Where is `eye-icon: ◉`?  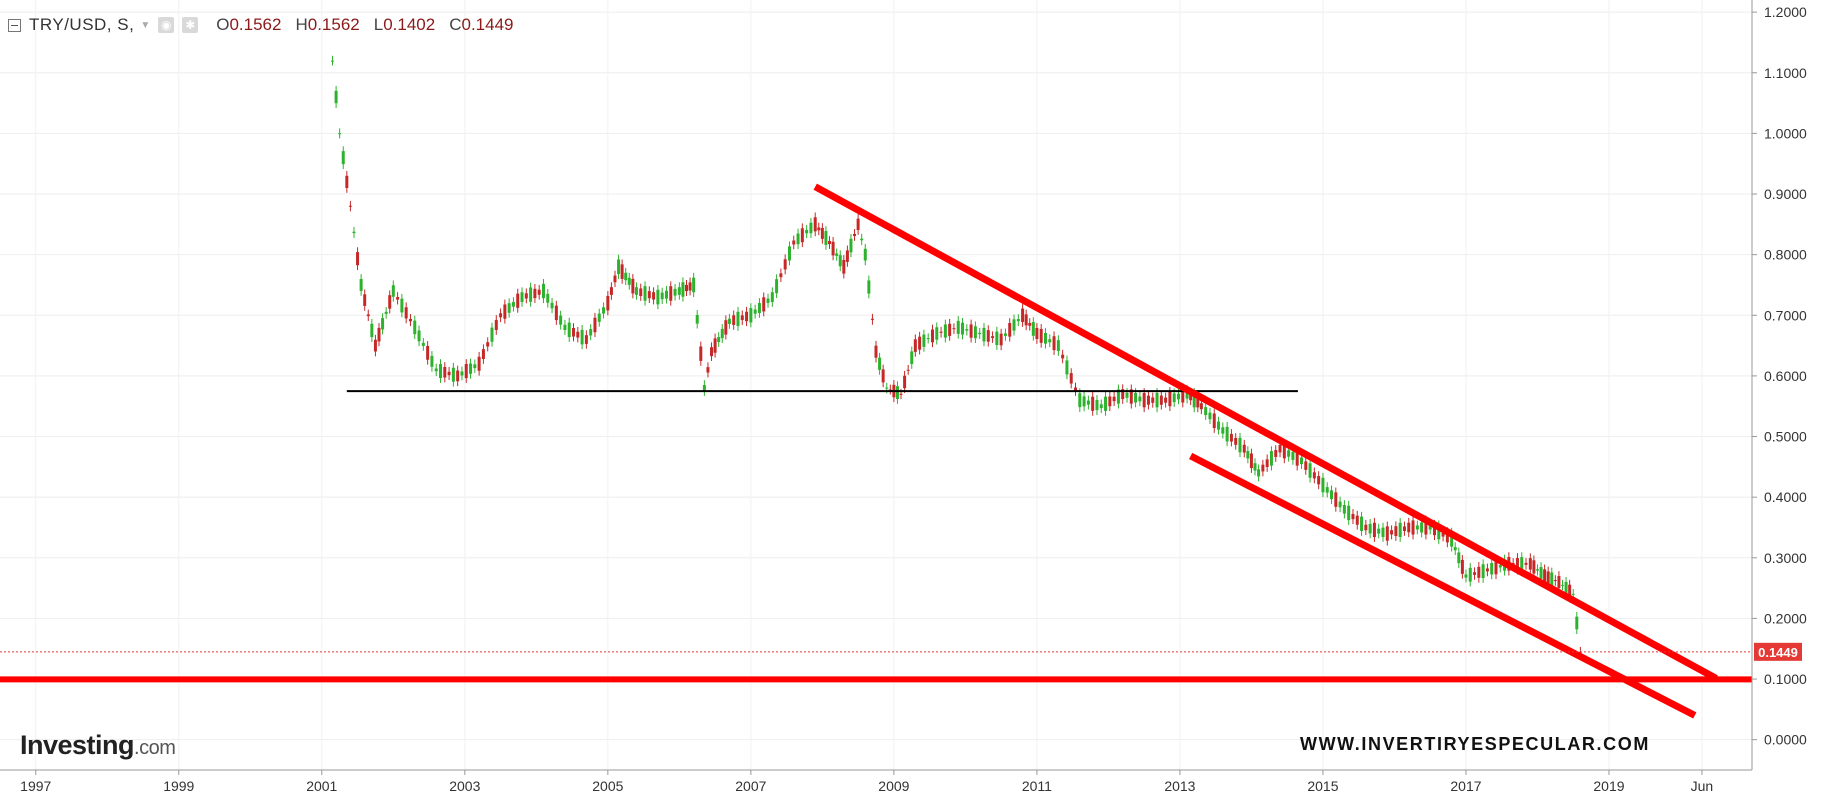
eye-icon: ◉ is located at coordinates (166, 25).